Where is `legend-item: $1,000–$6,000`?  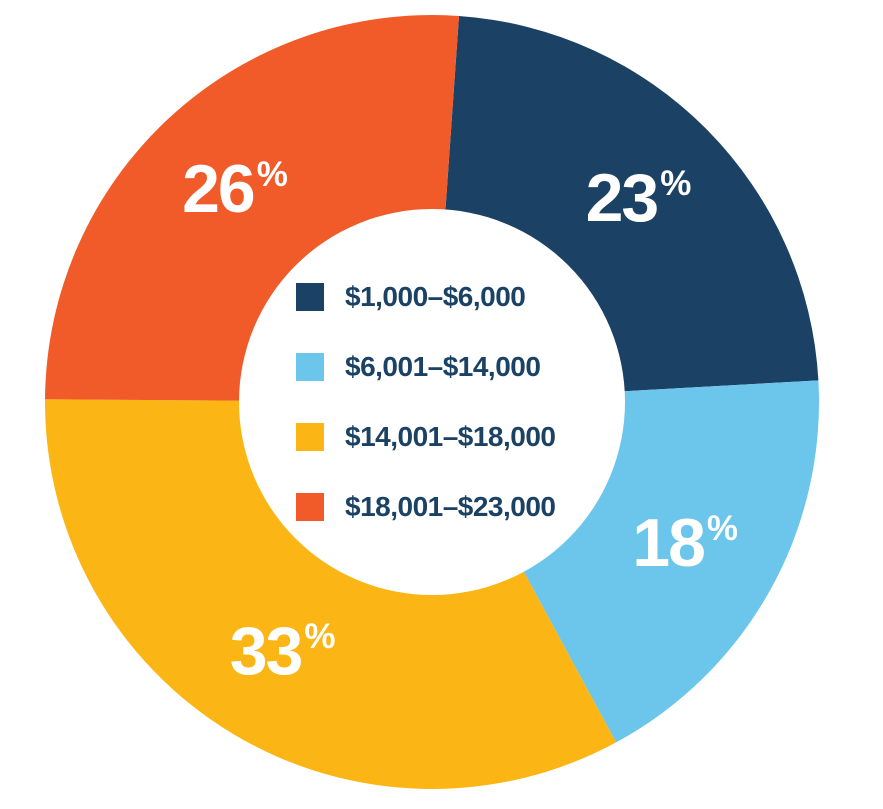
legend-item: $1,000–$6,000 is located at coordinates (426, 297).